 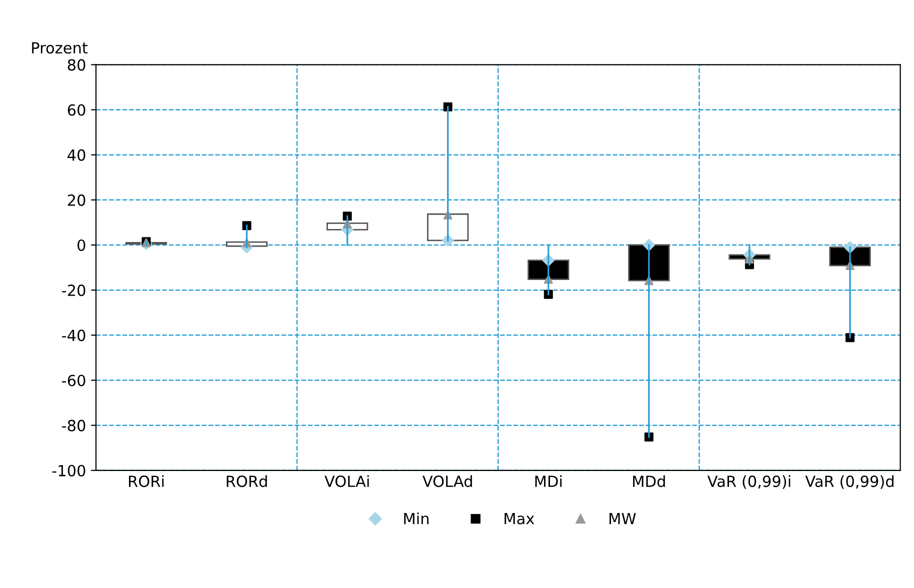 I want to click on x-tick-label: RORi, so click(x=146, y=481).